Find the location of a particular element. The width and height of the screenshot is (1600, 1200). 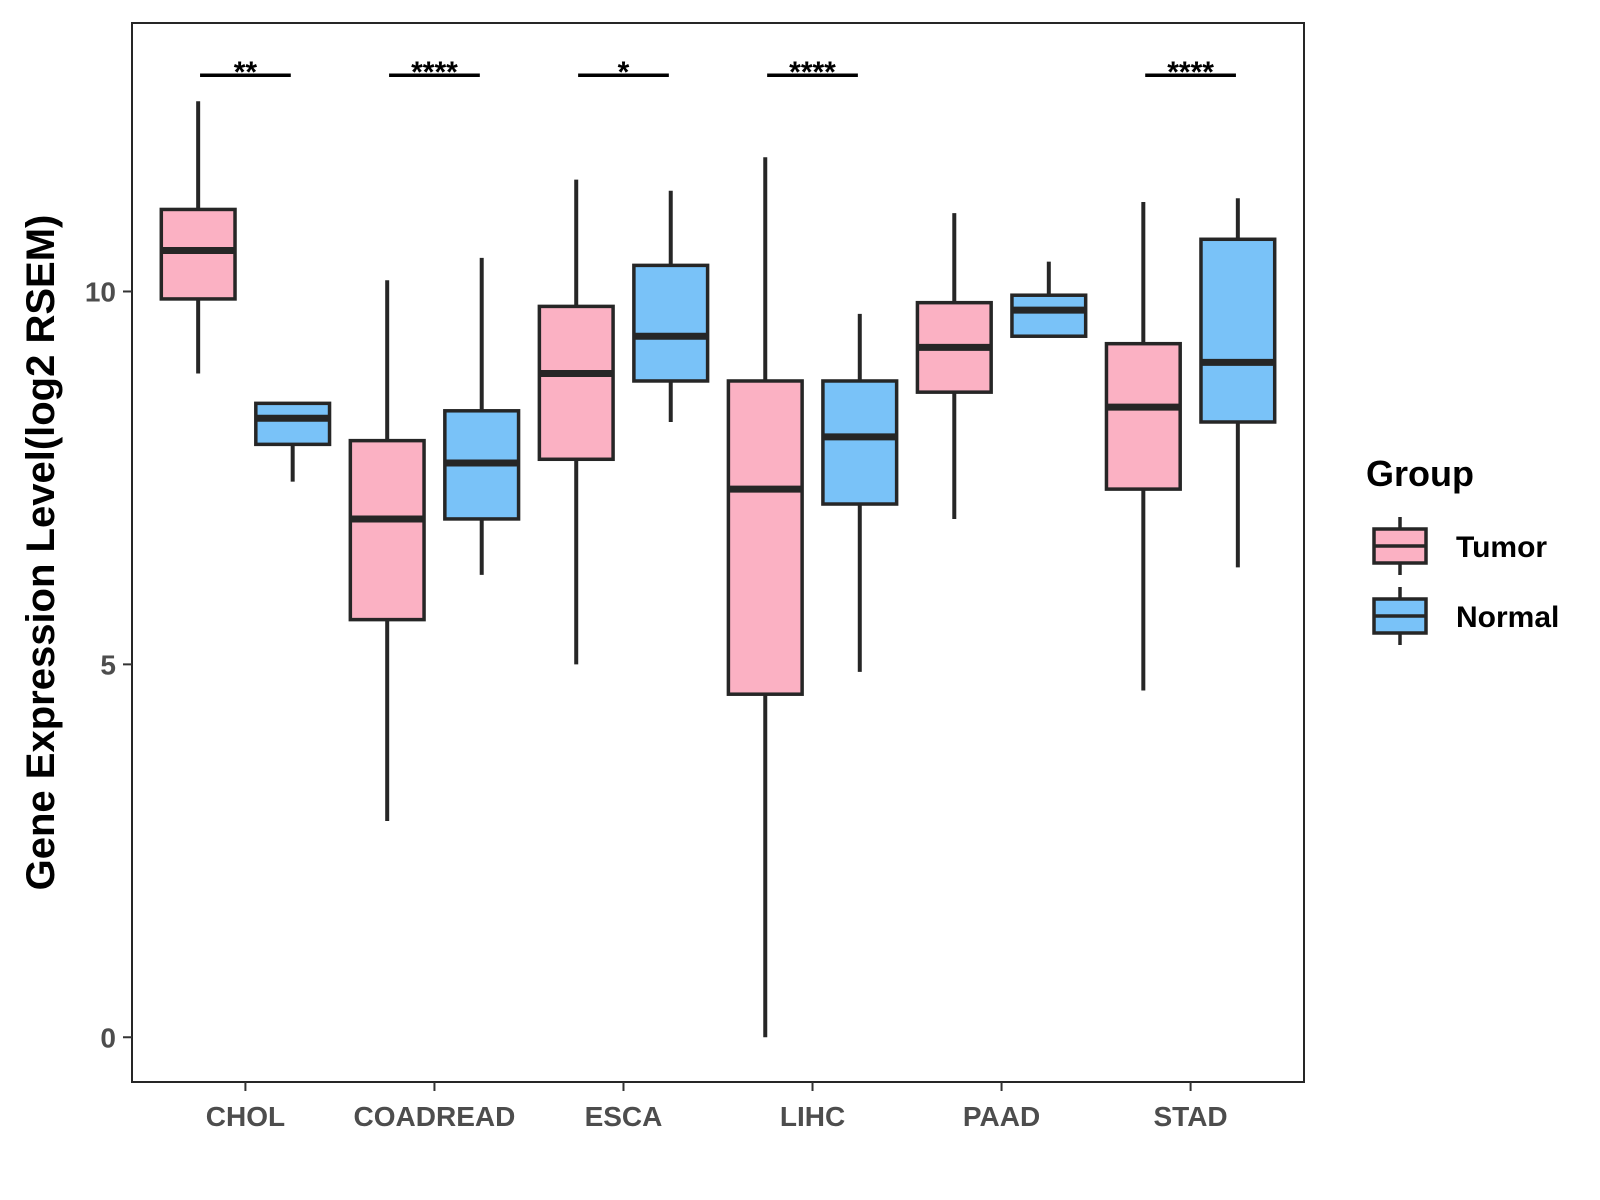

box-tumor-lihc is located at coordinates (765, 597).